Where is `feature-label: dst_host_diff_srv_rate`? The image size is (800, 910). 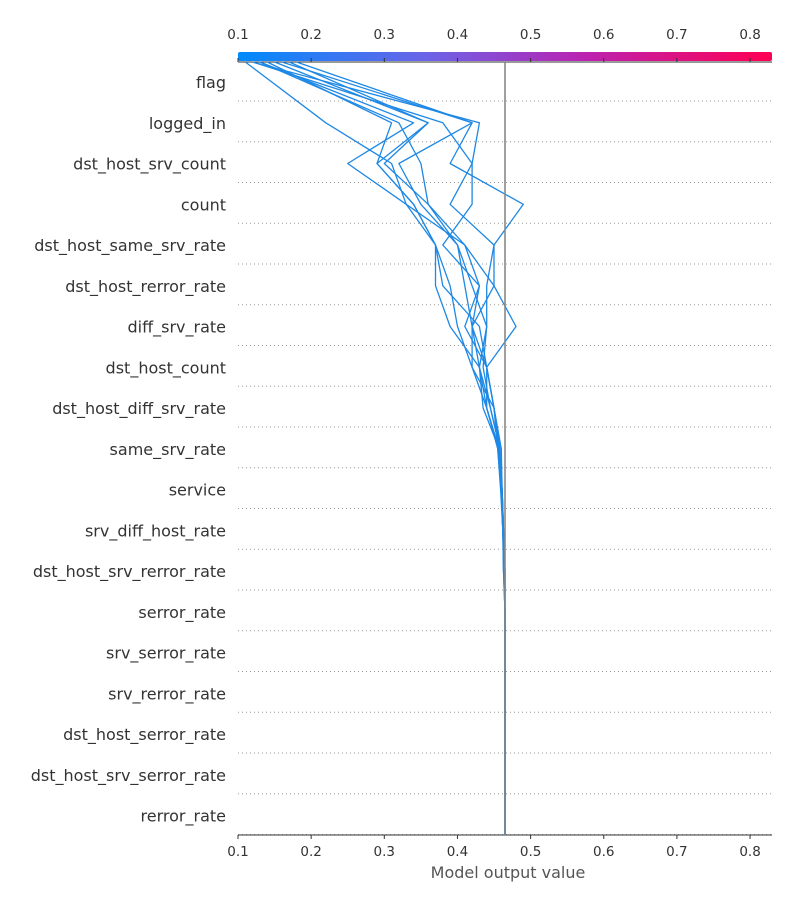 feature-label: dst_host_diff_srv_rate is located at coordinates (139, 409).